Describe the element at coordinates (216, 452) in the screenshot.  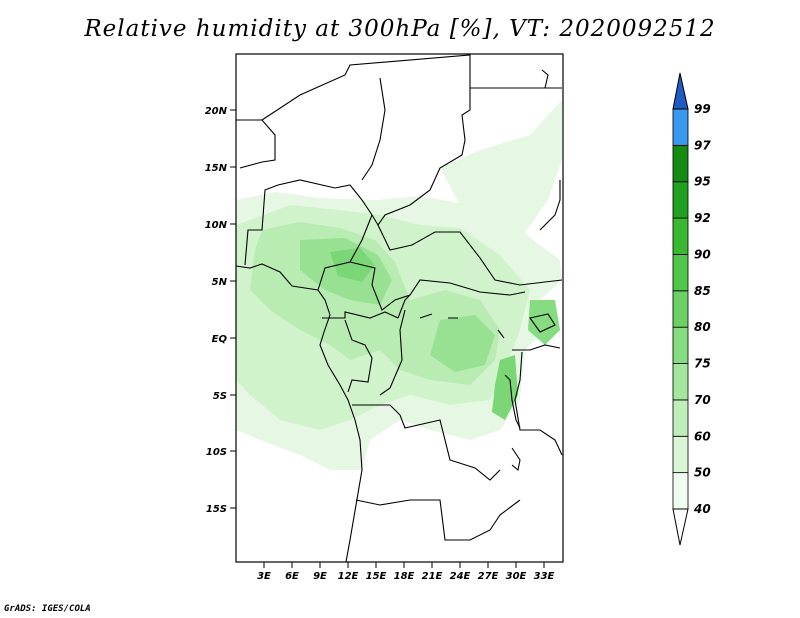
I see `lat-label: 10S` at that location.